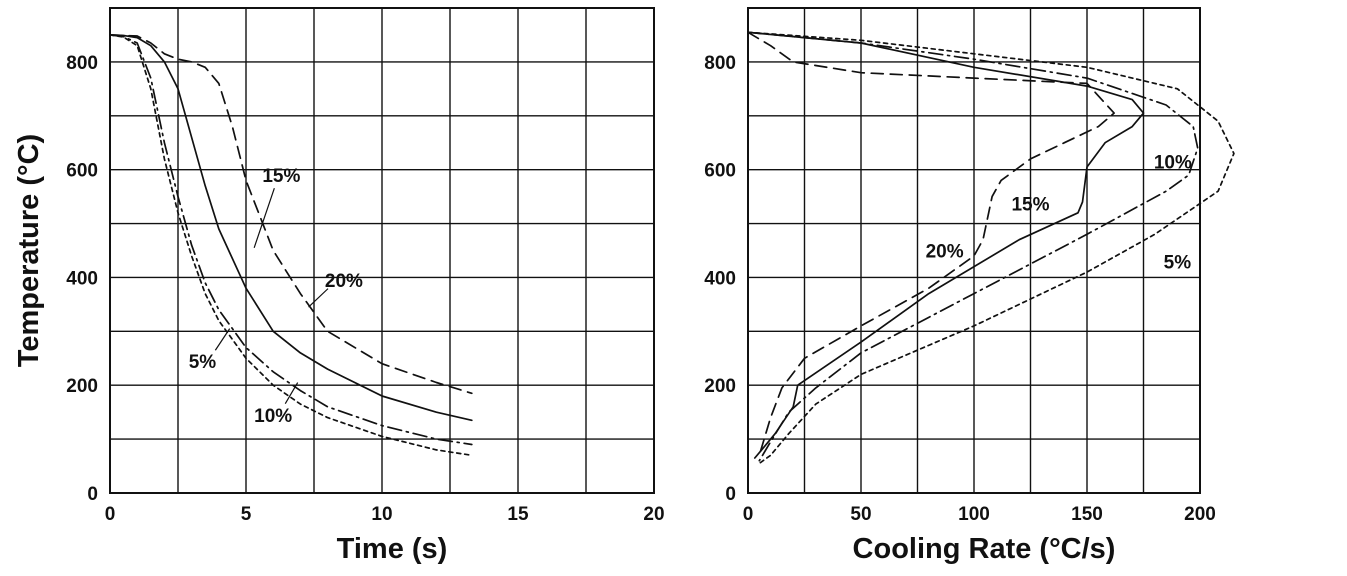 The image size is (1347, 576). What do you see at coordinates (974, 514) in the screenshot?
I see `x-tick-label: 100` at bounding box center [974, 514].